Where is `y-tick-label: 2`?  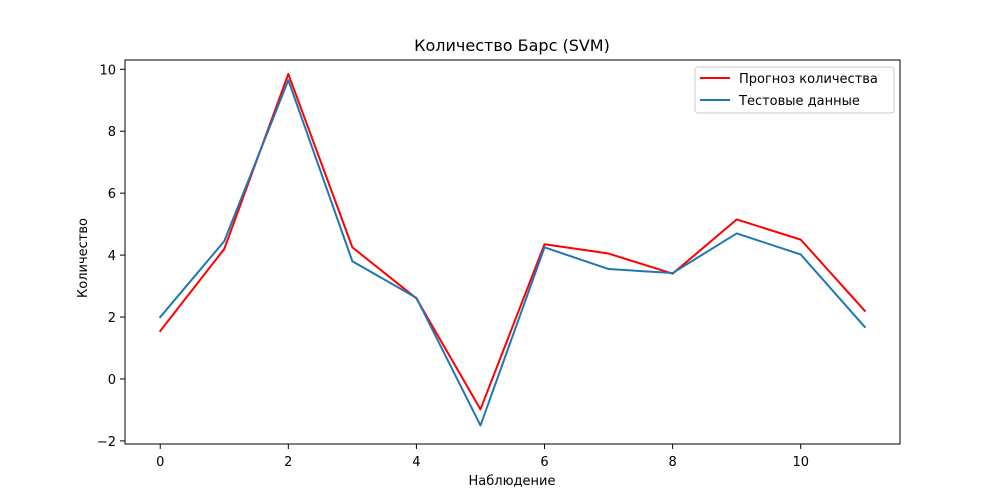
y-tick-label: 2 is located at coordinates (112, 318).